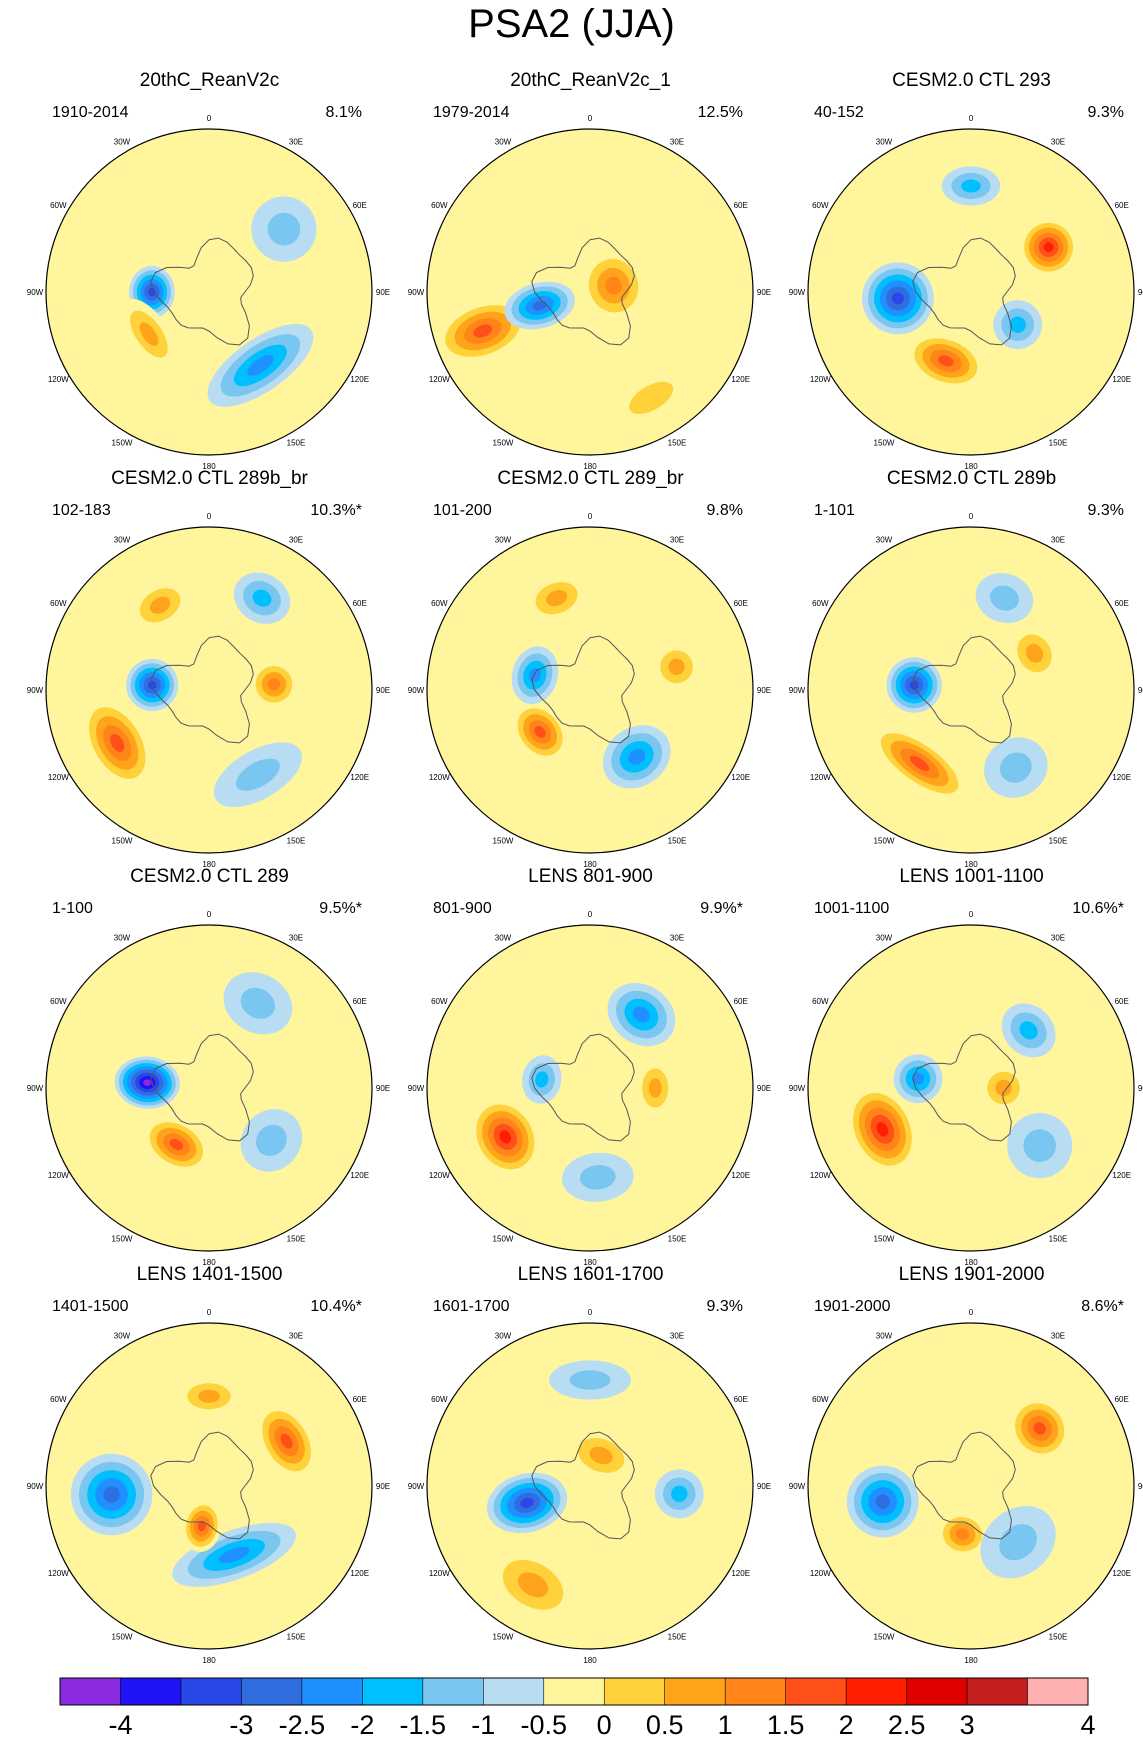 The image size is (1143, 1738). I want to click on colorbar-tick-label: -1, so click(483, 1724).